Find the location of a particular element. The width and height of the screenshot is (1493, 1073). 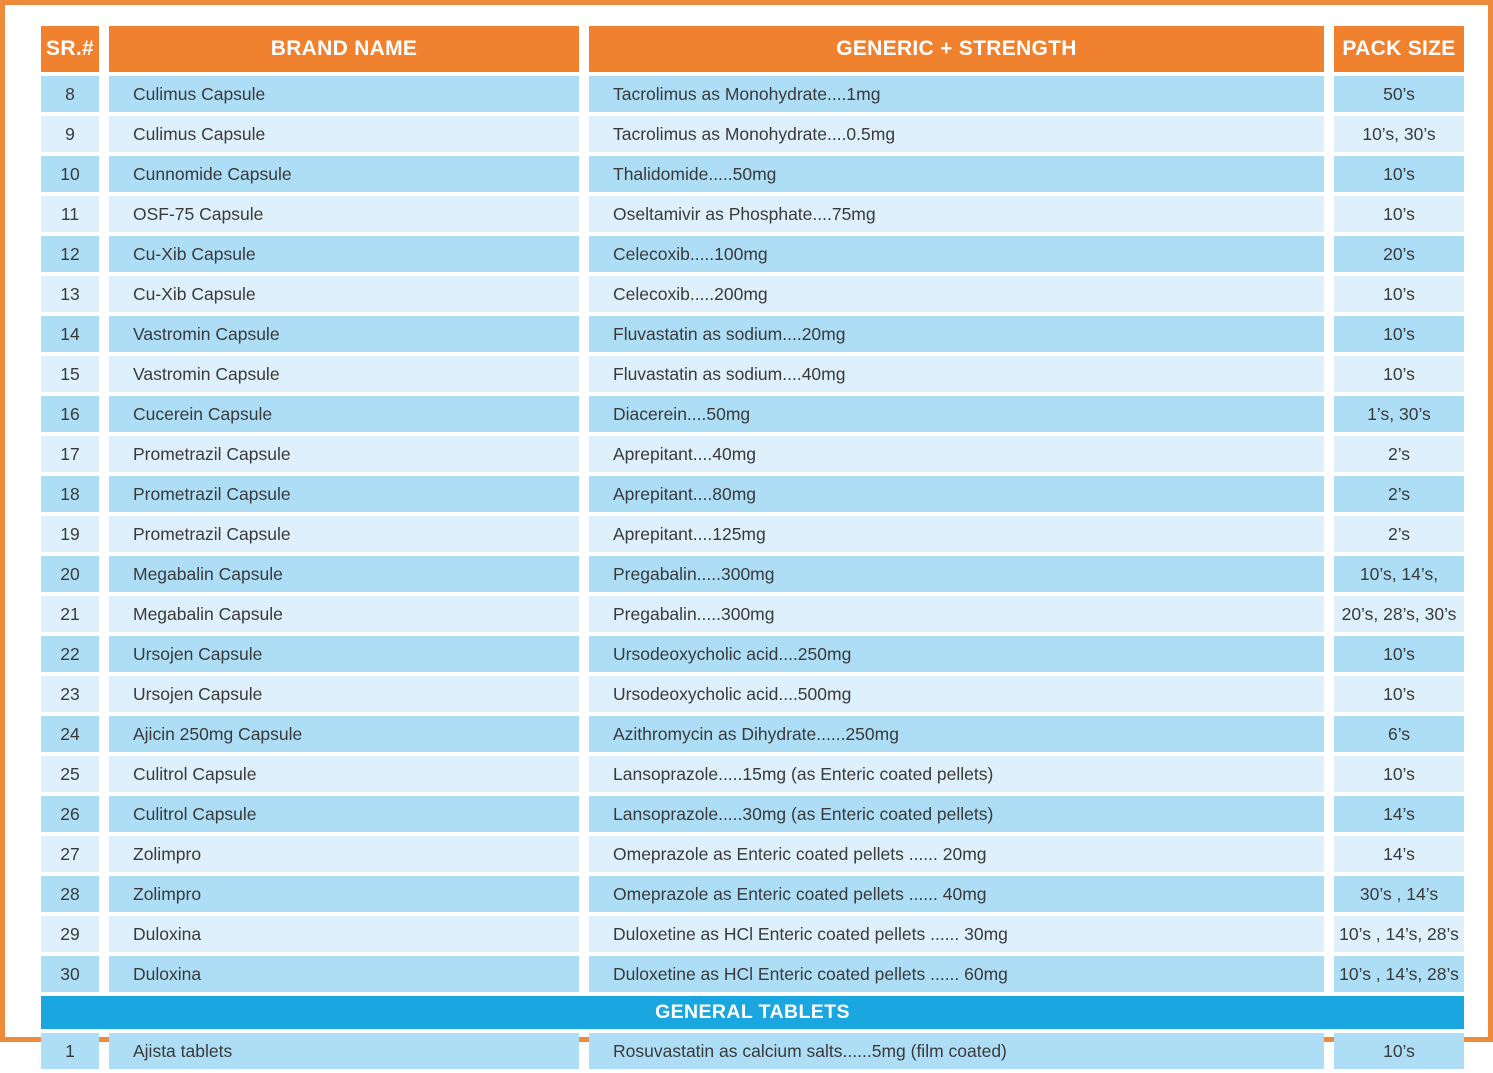

row-pack-size: 10’s, 30’s is located at coordinates (1399, 134).